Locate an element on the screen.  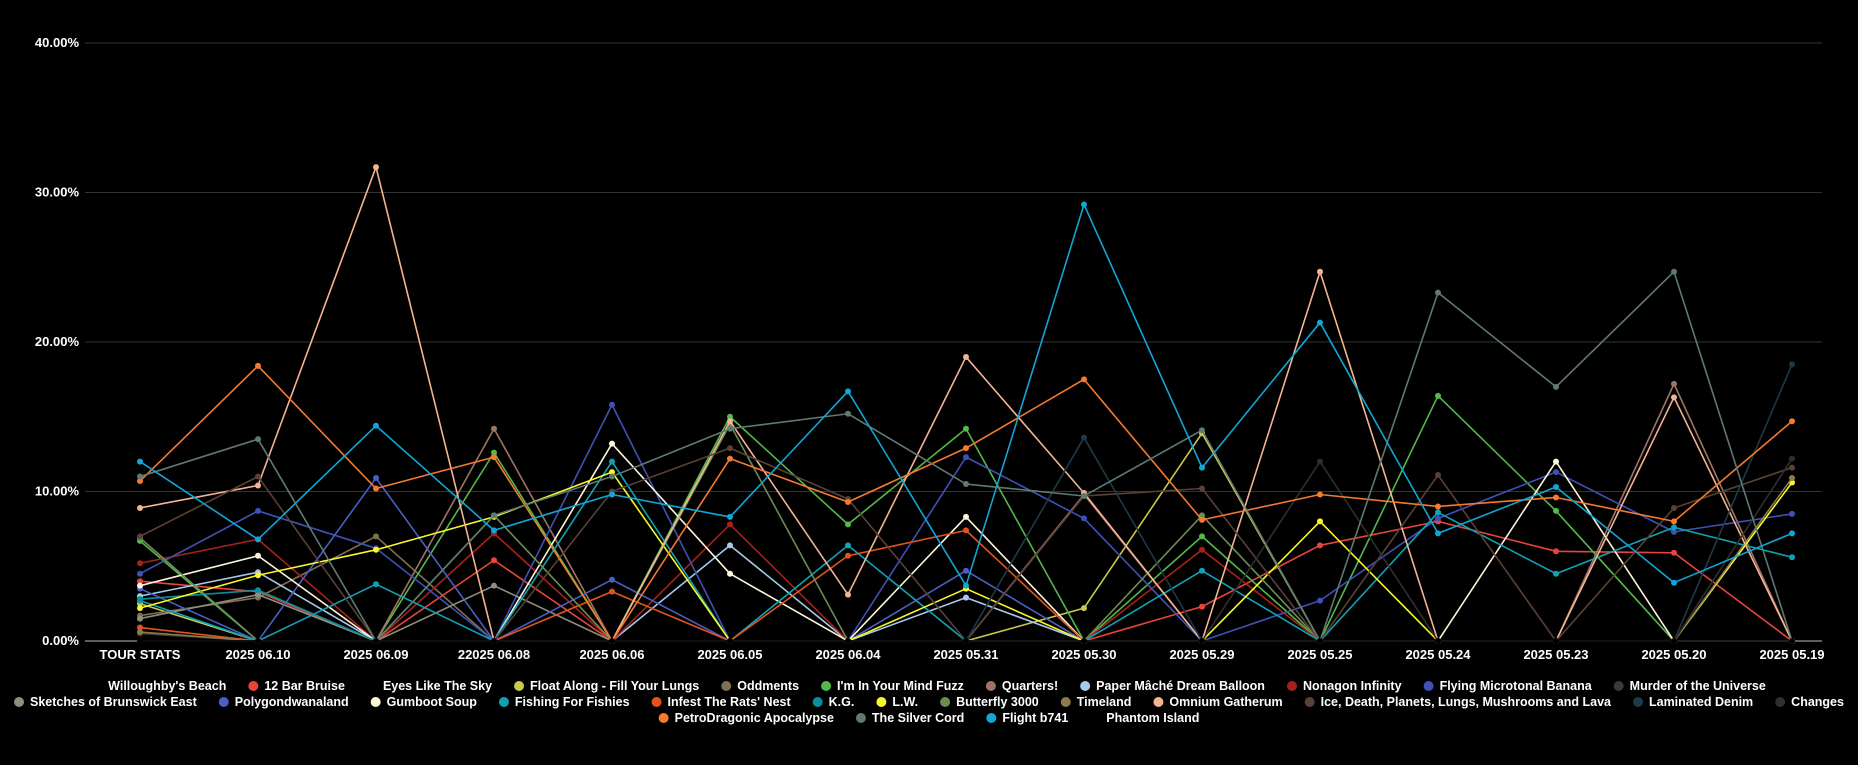
legend-item: I'm In Your Mind Fuzz is located at coordinates (892, 686).